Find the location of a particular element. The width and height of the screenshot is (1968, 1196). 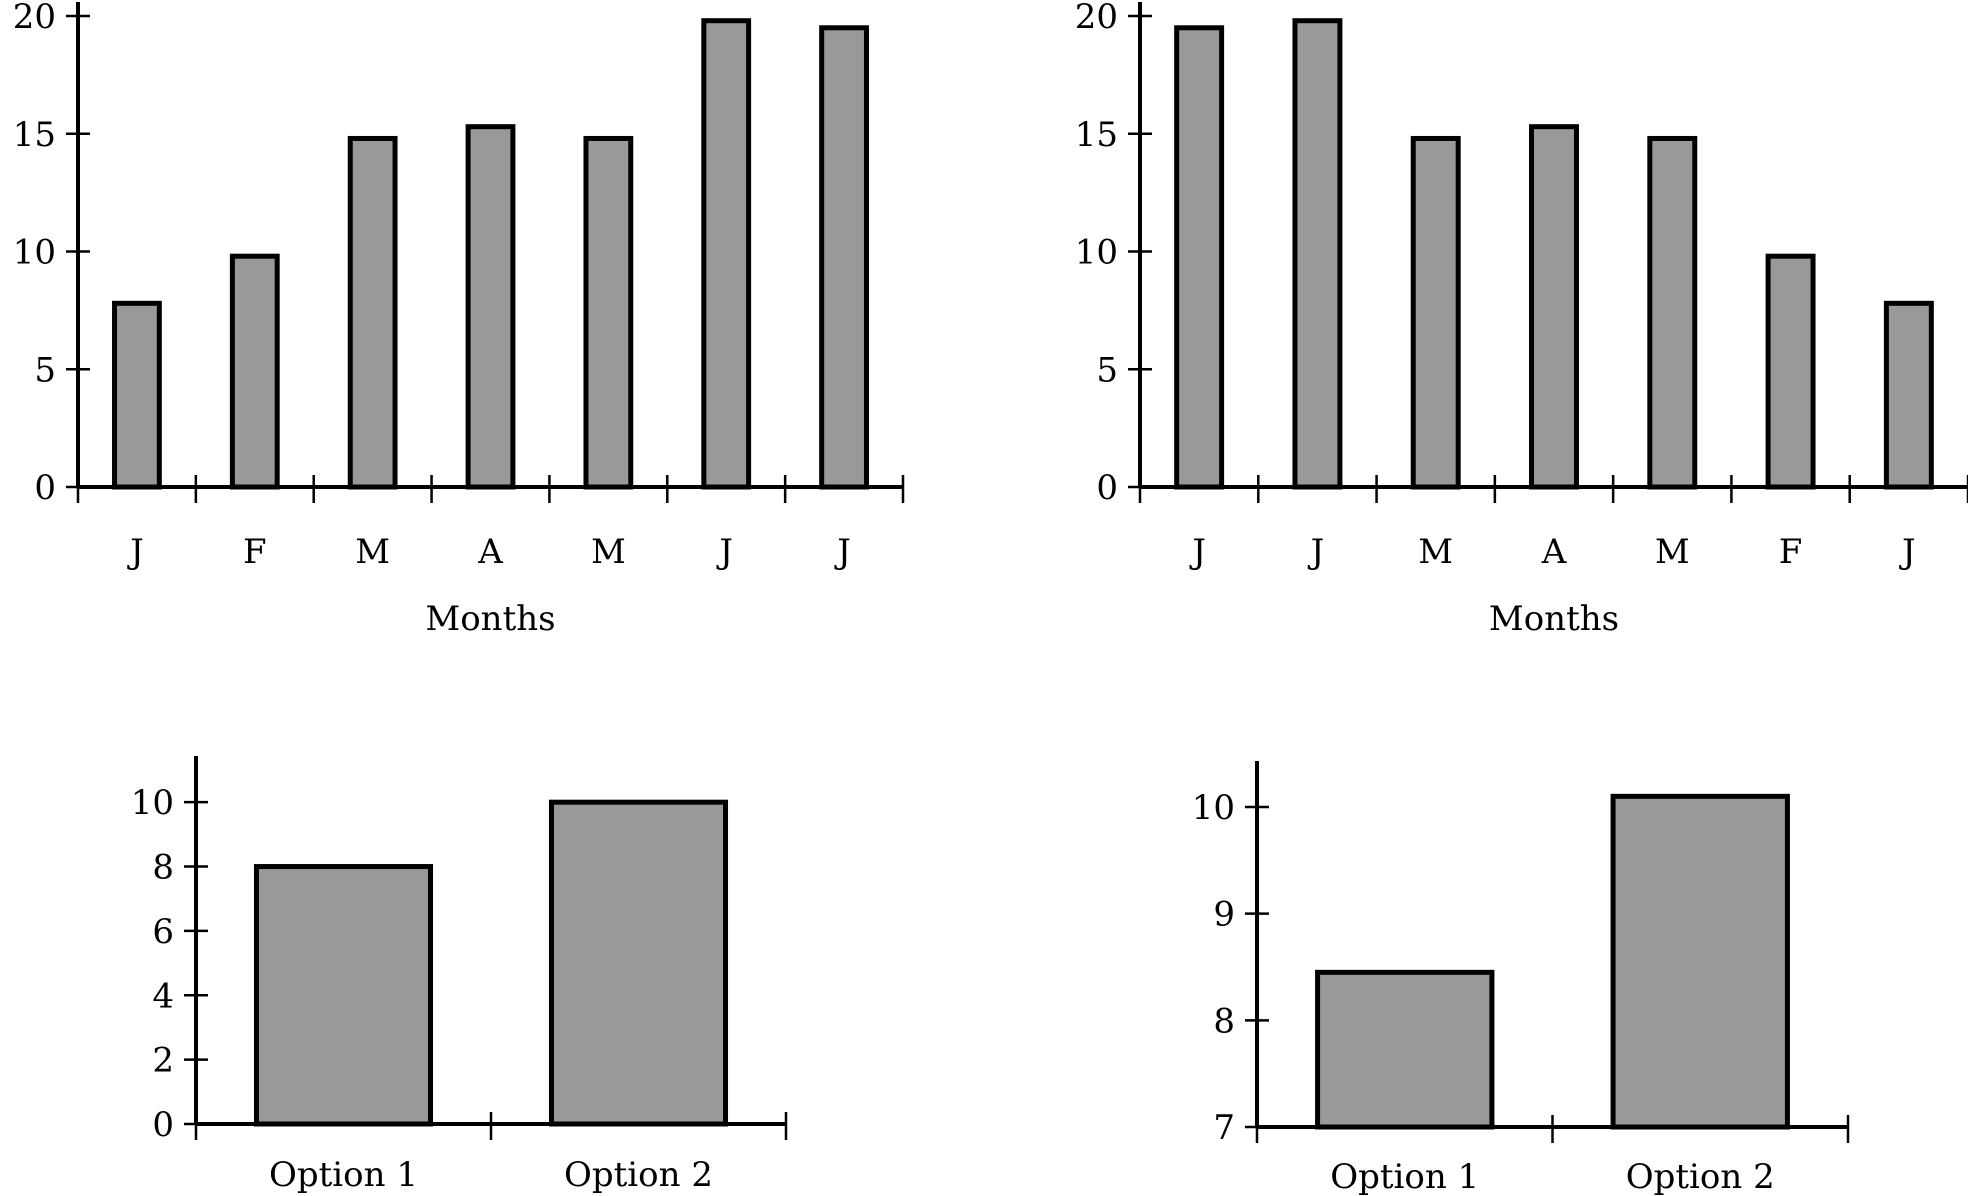

y-tick-label: 7 is located at coordinates (1224, 1128).